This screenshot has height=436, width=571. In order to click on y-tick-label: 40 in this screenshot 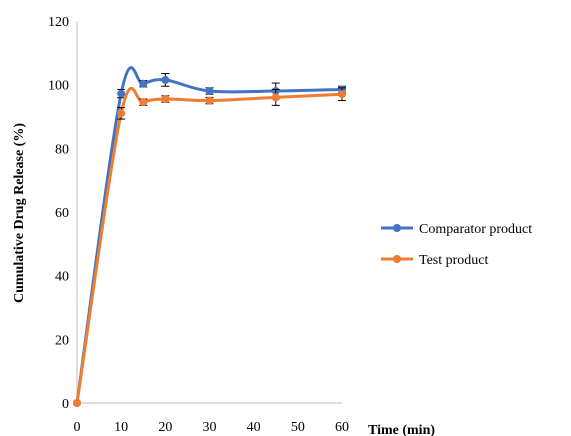, I will do `click(62, 277)`.